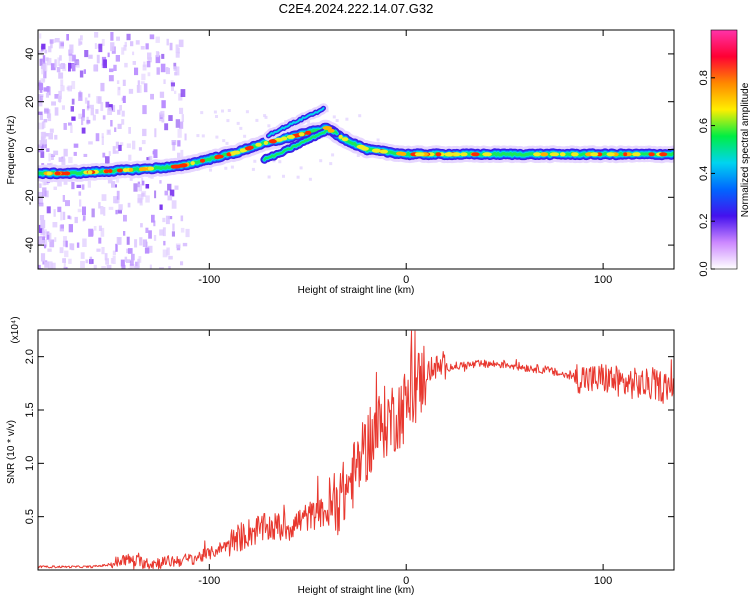 This screenshot has height=600, width=750. I want to click on spectrogram-y-label: Frequency (Hz), so click(11, 150).